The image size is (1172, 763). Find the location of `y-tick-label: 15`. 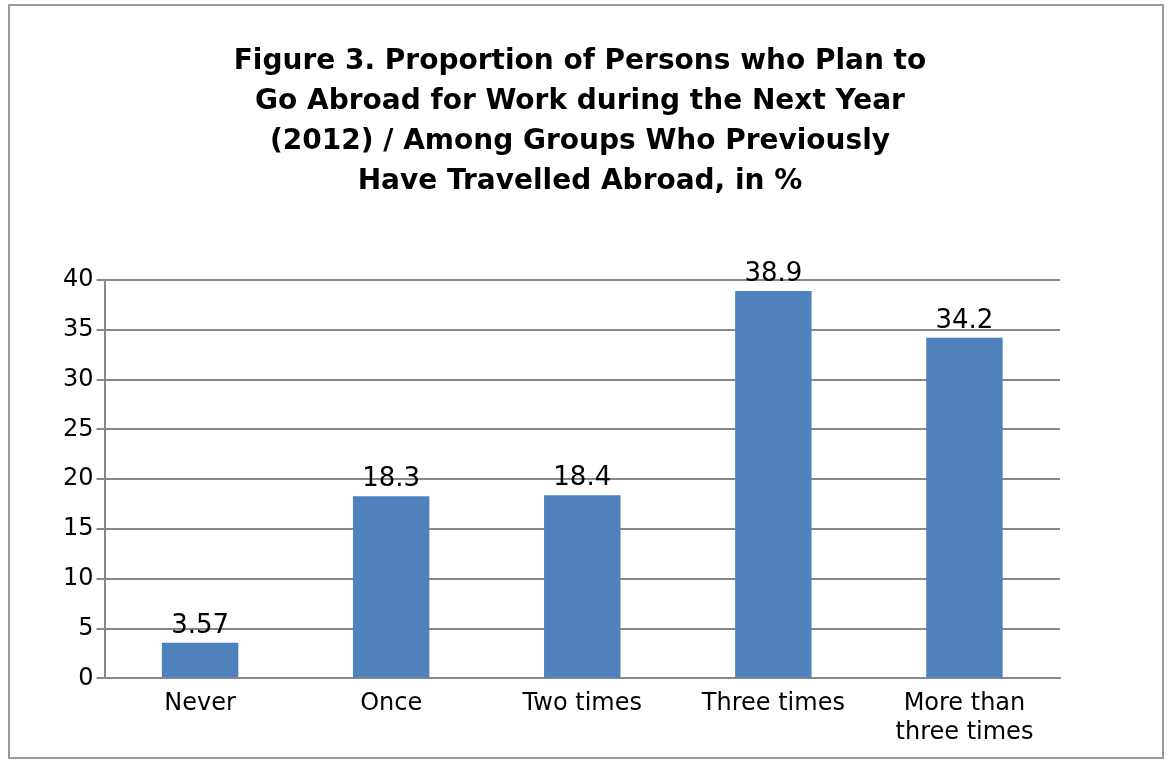

y-tick-label: 15 is located at coordinates (78, 527).